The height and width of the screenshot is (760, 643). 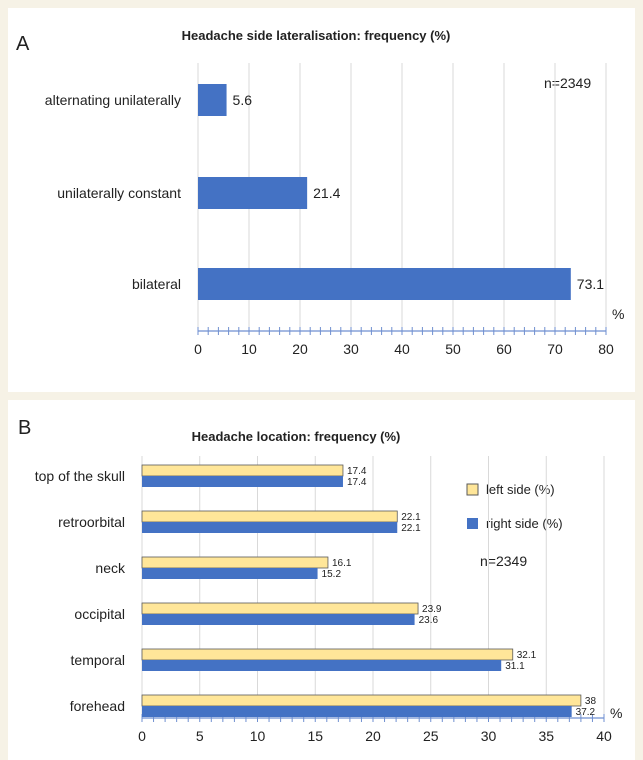 What do you see at coordinates (315, 736) in the screenshot?
I see `chart-b-tick-label: 15` at bounding box center [315, 736].